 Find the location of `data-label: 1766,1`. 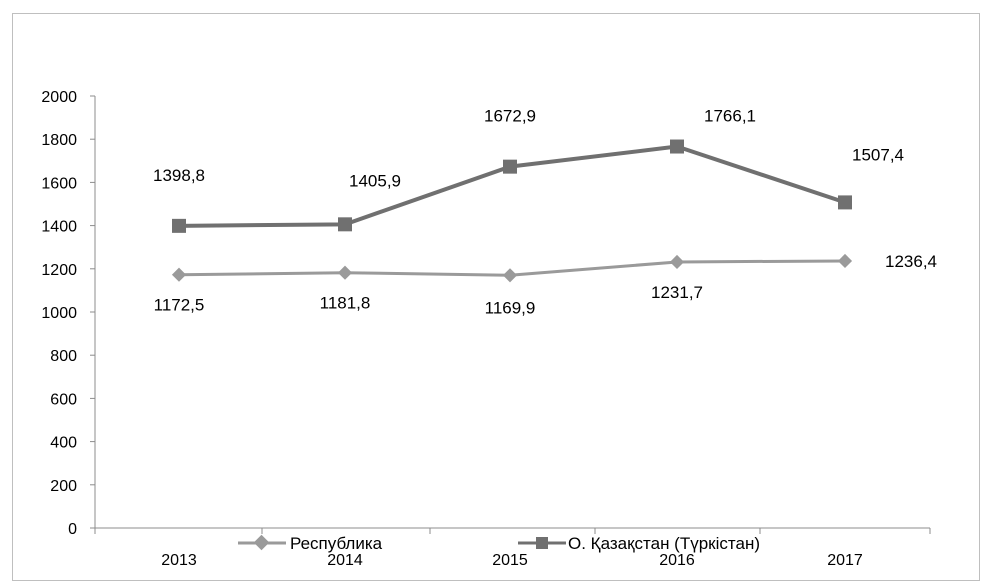

data-label: 1766,1 is located at coordinates (730, 116).